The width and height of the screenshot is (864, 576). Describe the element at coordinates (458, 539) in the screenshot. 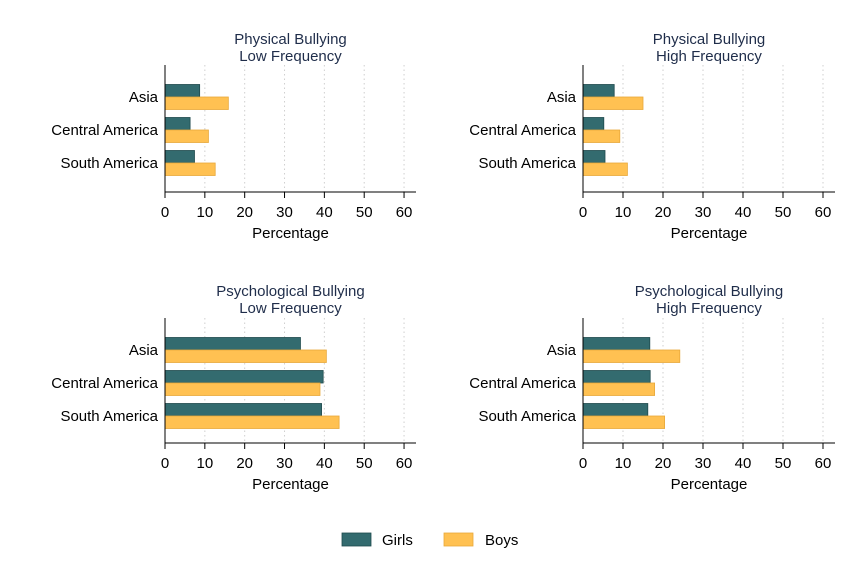

I see `legend-swatch-boys` at that location.